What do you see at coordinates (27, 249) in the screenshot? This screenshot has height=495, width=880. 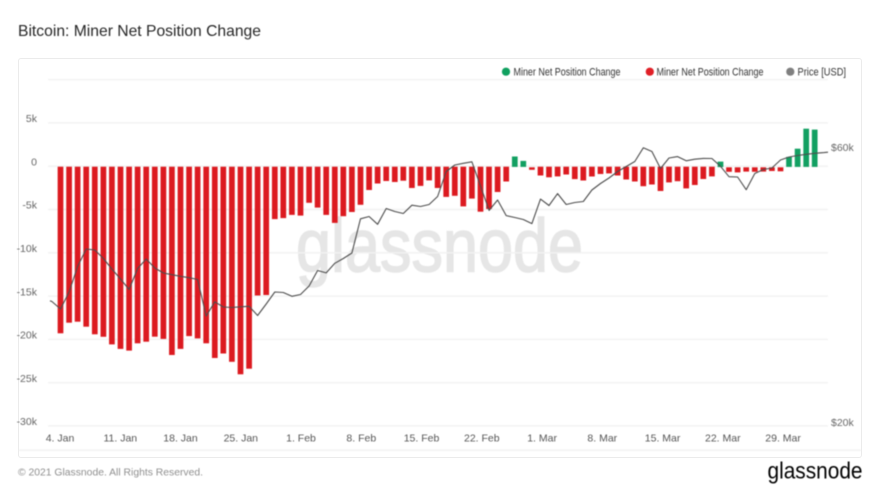 I see `svg-text: -10k` at bounding box center [27, 249].